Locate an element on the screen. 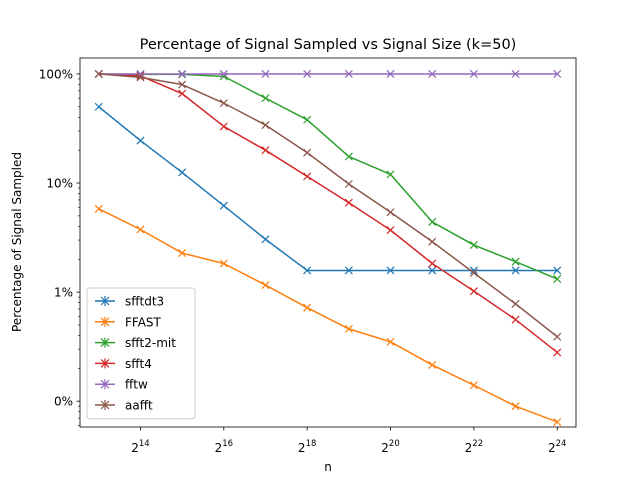 This screenshot has width=640, height=484. y-axis-title: Percentage of Signal Sampled is located at coordinates (17, 242).